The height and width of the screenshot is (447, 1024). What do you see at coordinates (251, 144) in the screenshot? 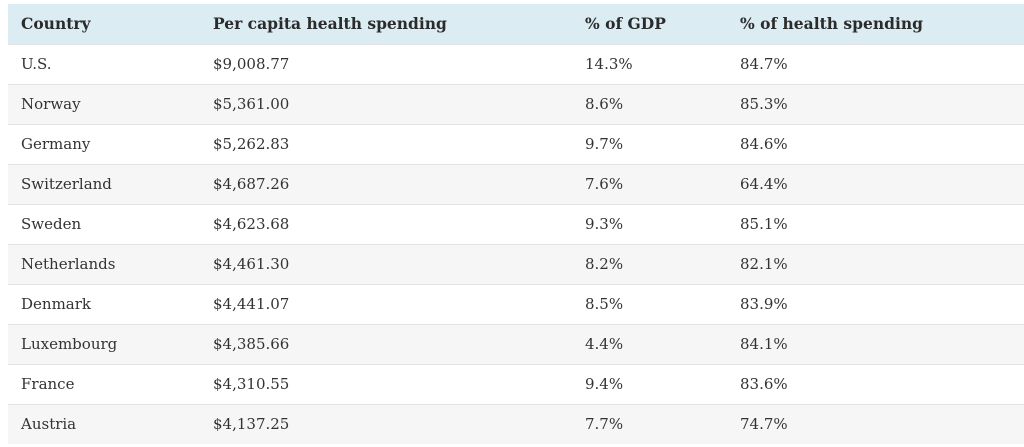
I see `cell-per-capita-spending: $5,262.83` at bounding box center [251, 144].